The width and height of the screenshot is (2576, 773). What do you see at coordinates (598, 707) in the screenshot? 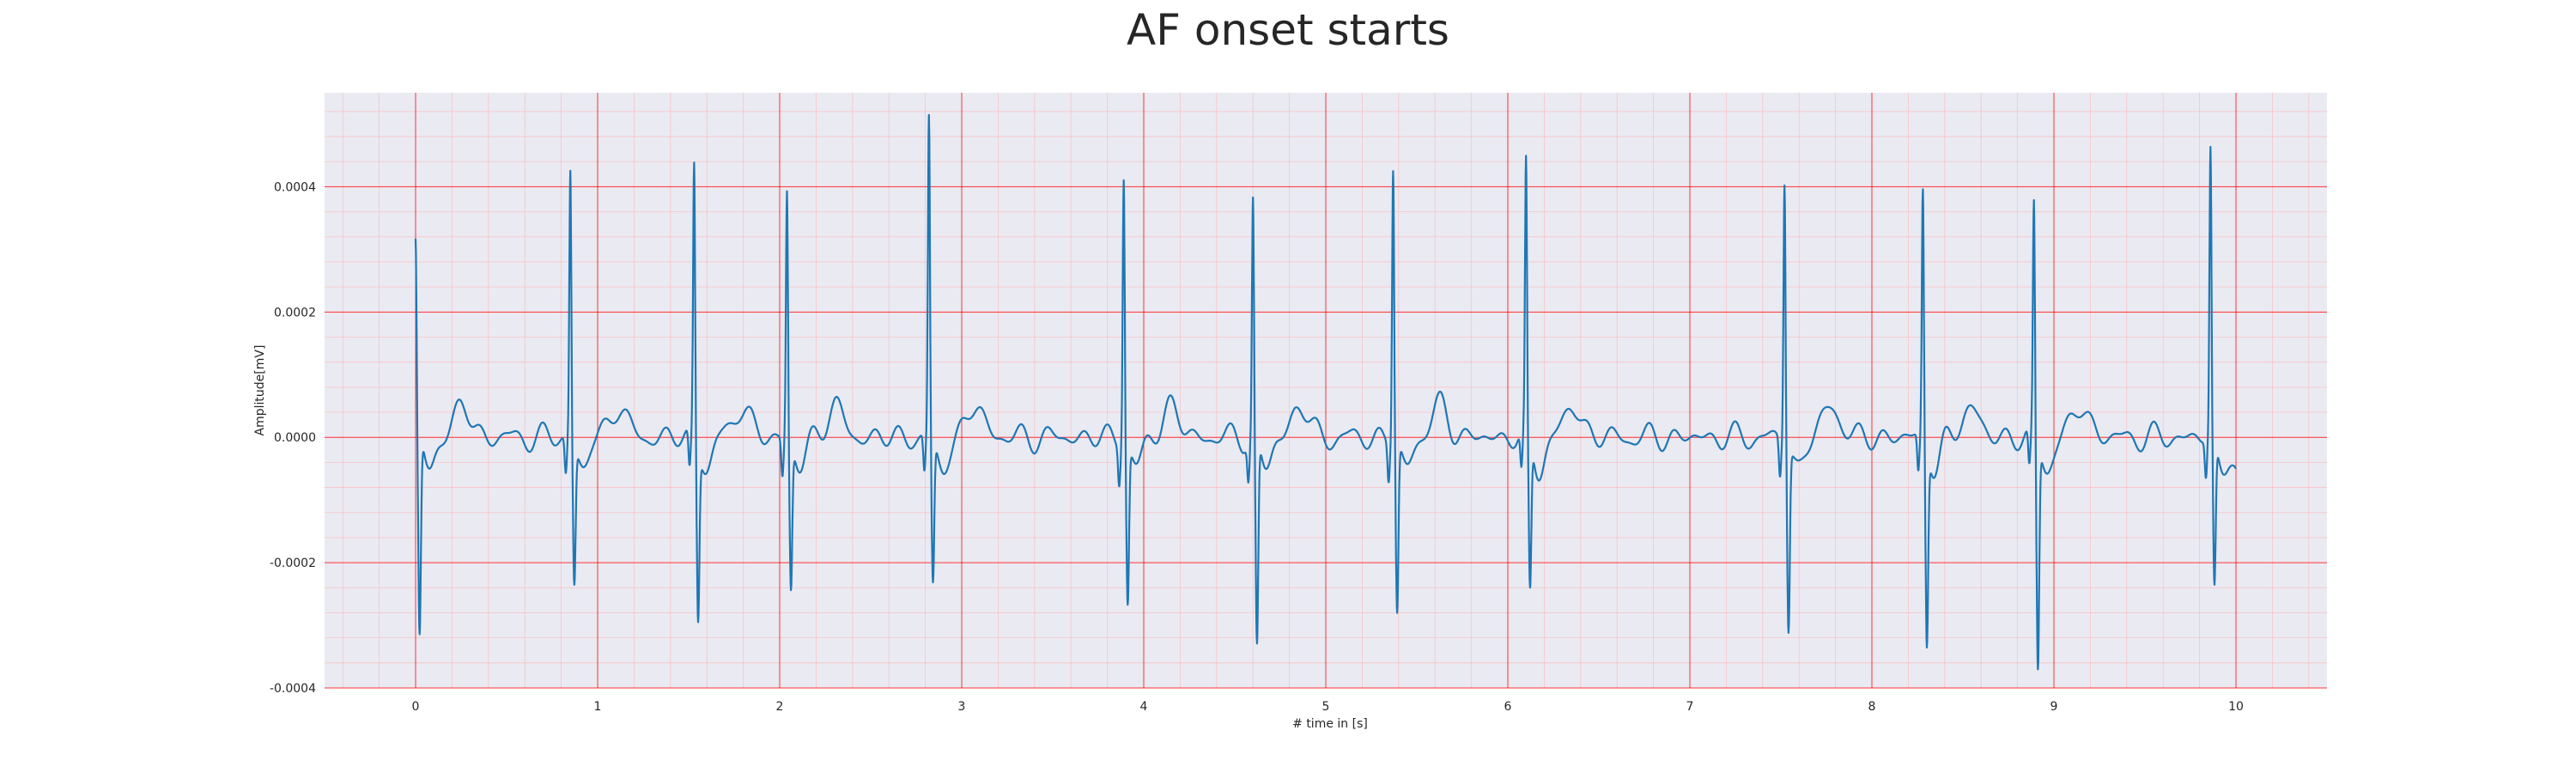
I see `x-tick-label: 1` at bounding box center [598, 707].